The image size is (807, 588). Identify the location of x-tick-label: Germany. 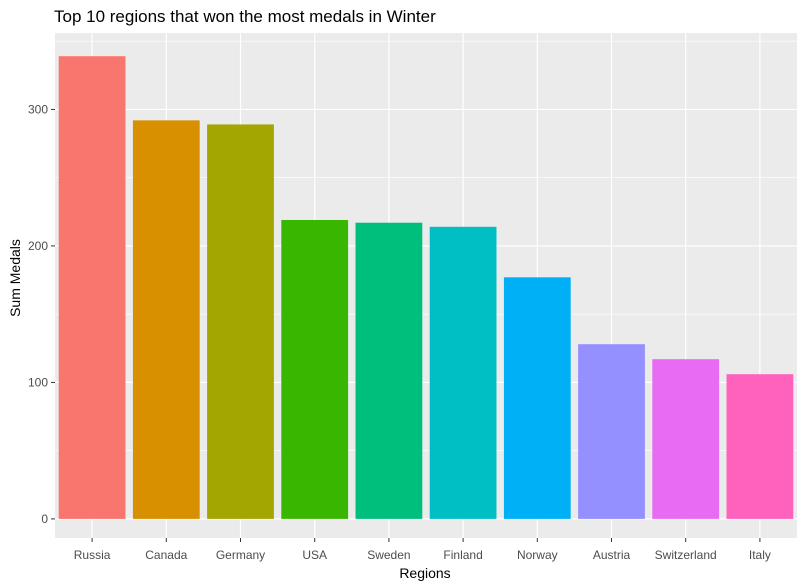
(240, 555).